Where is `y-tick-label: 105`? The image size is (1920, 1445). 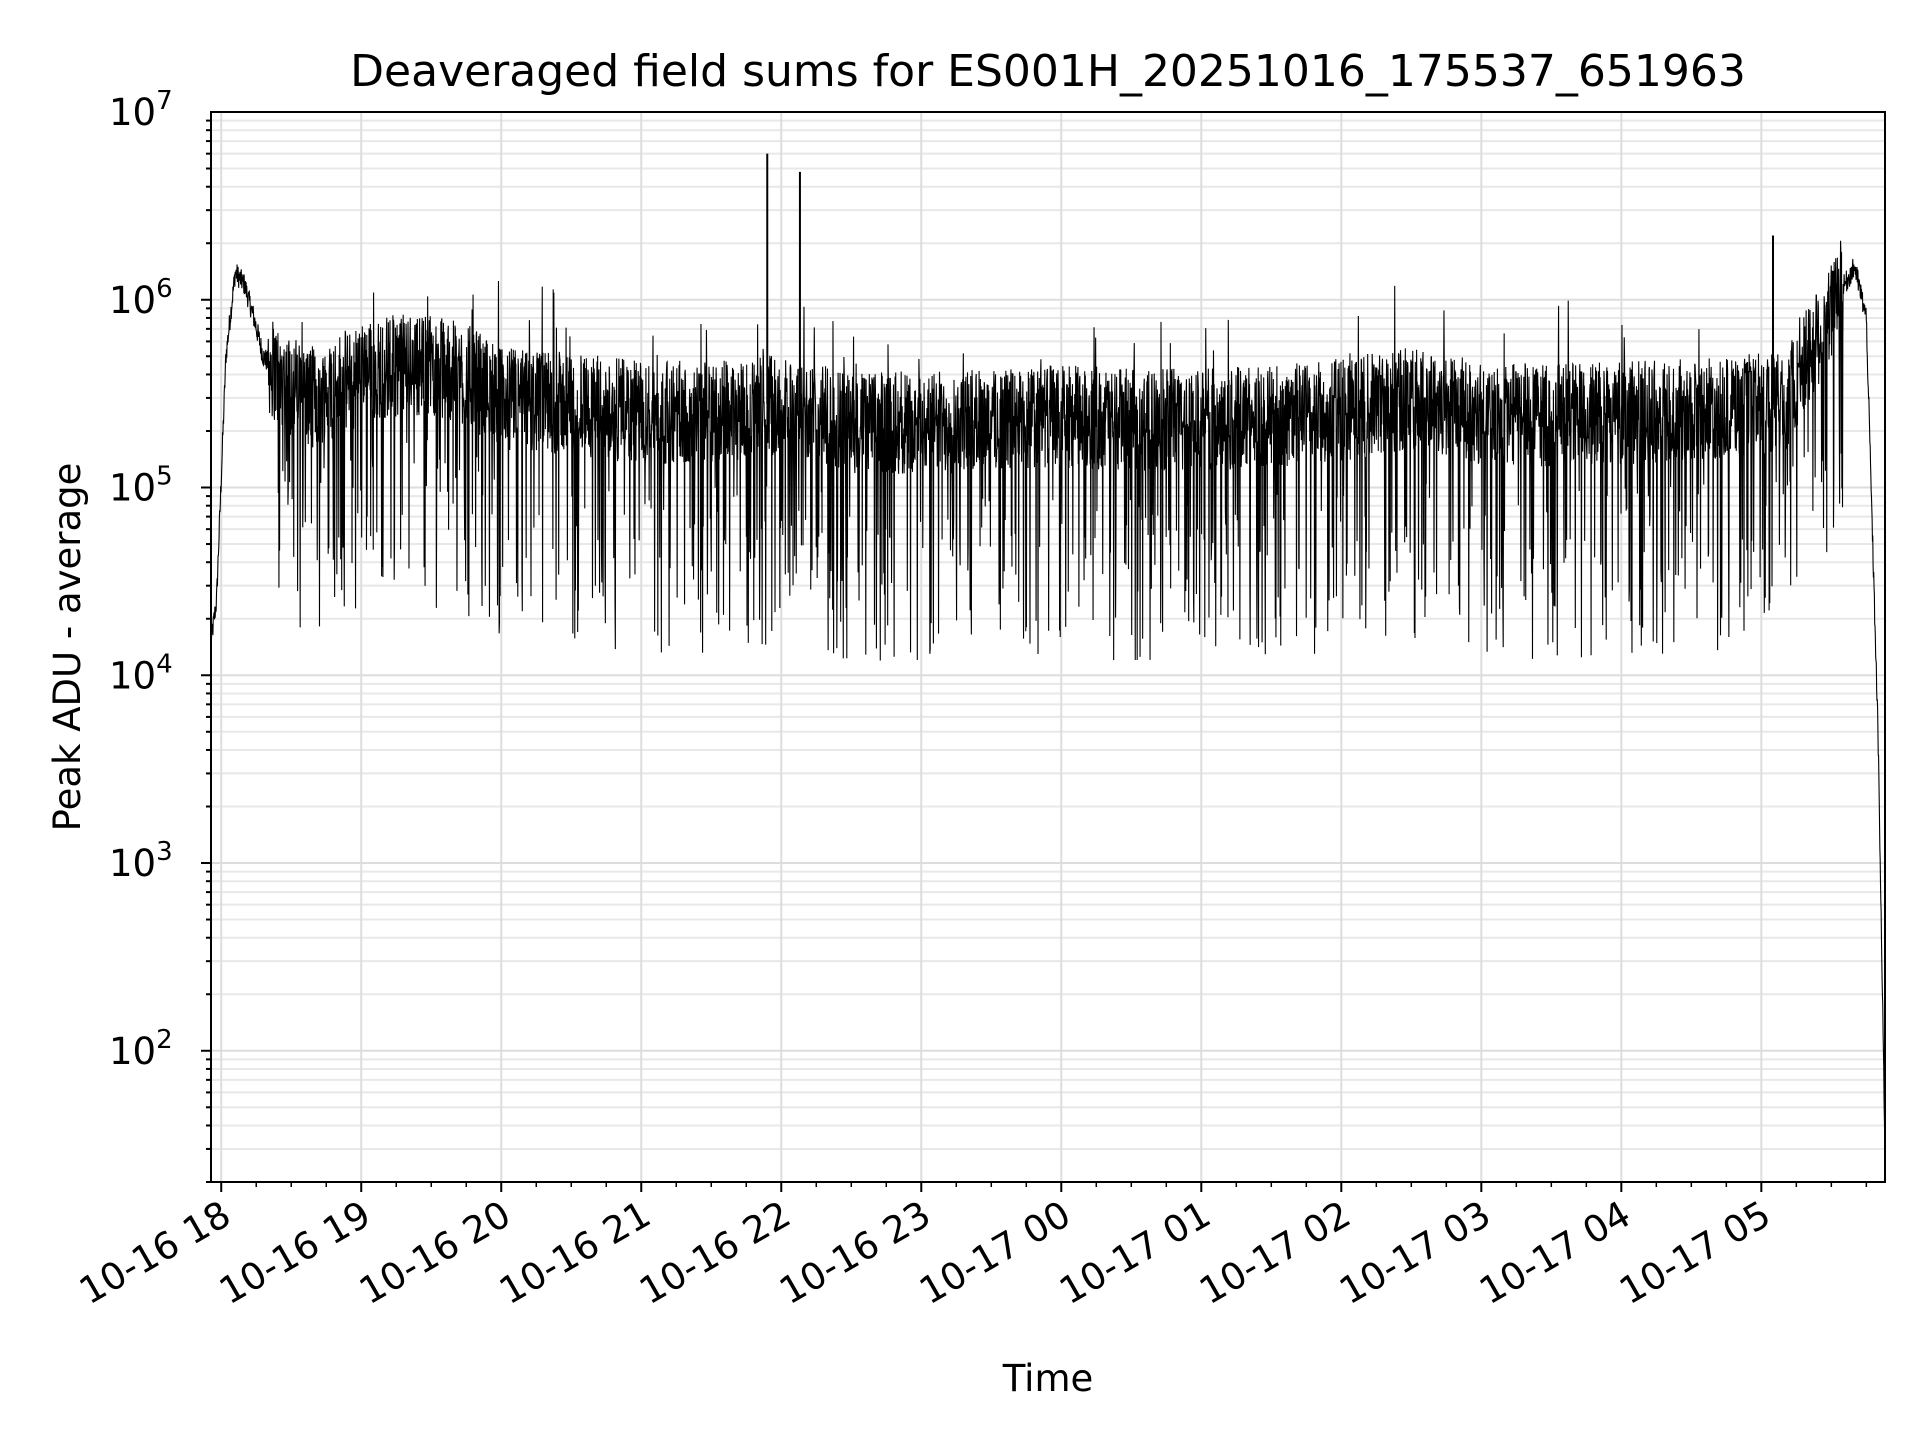 y-tick-label: 105 is located at coordinates (141, 486).